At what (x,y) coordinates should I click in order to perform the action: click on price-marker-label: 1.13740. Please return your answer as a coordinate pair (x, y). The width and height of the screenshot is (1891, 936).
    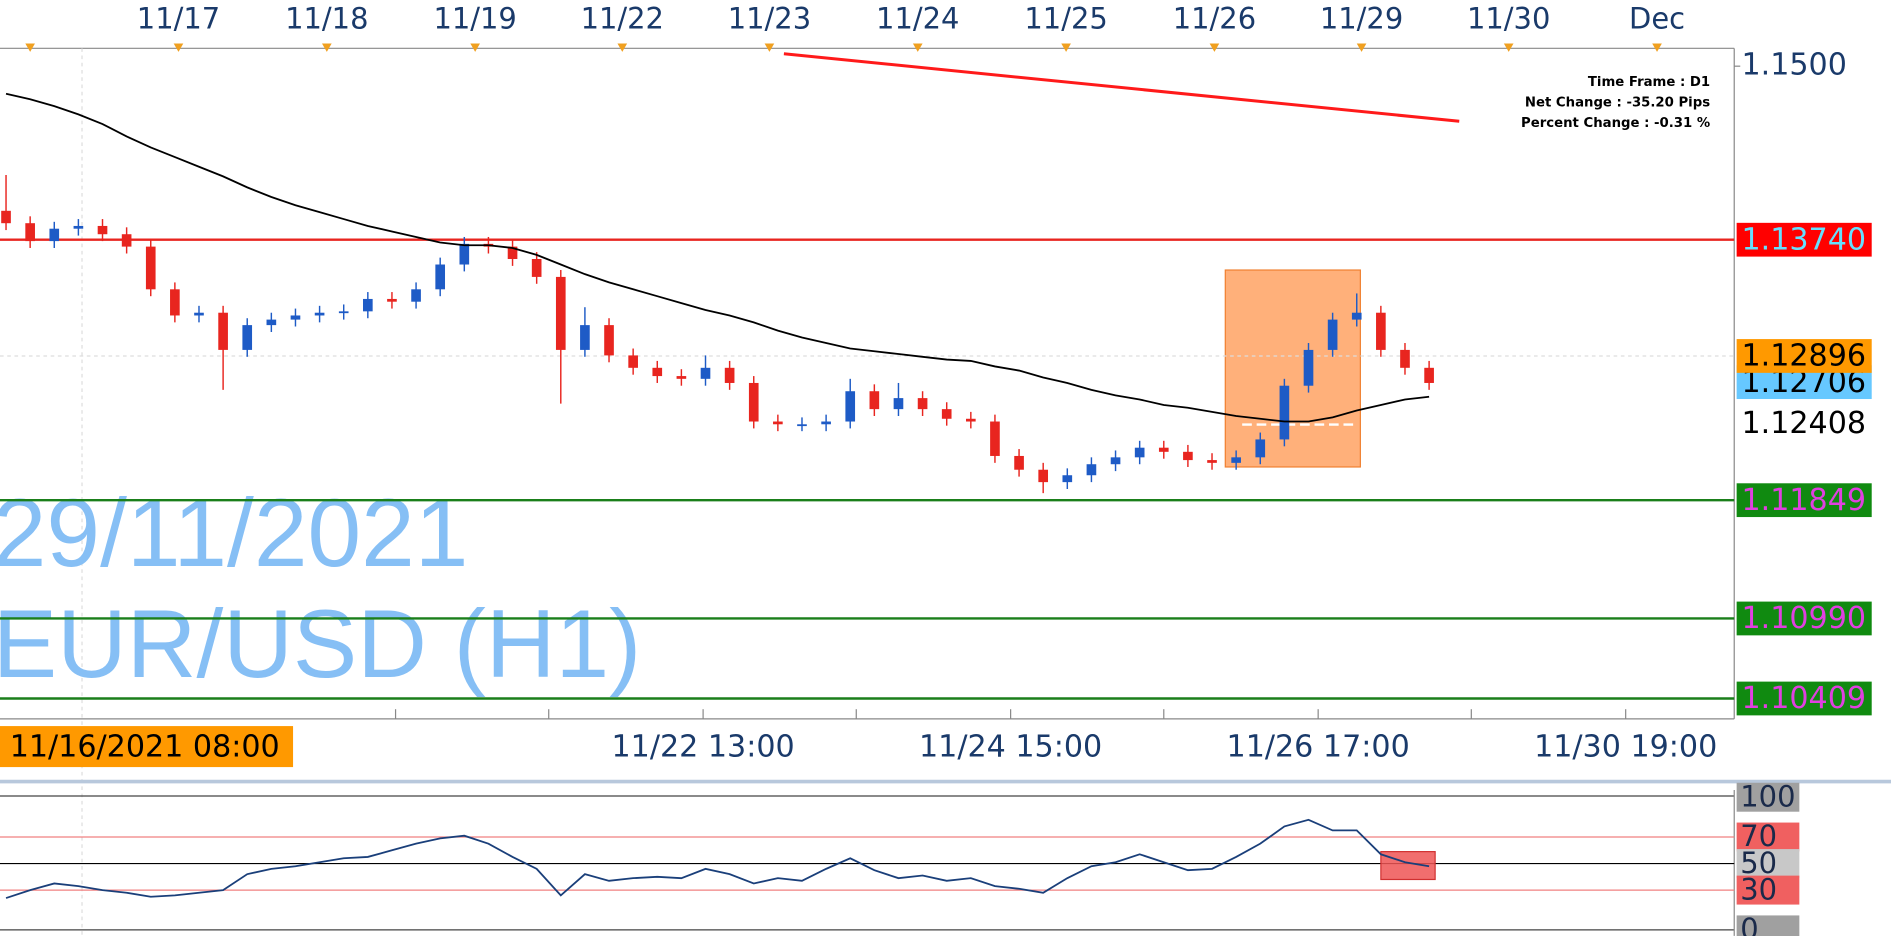
    Looking at the image, I should click on (1803, 239).